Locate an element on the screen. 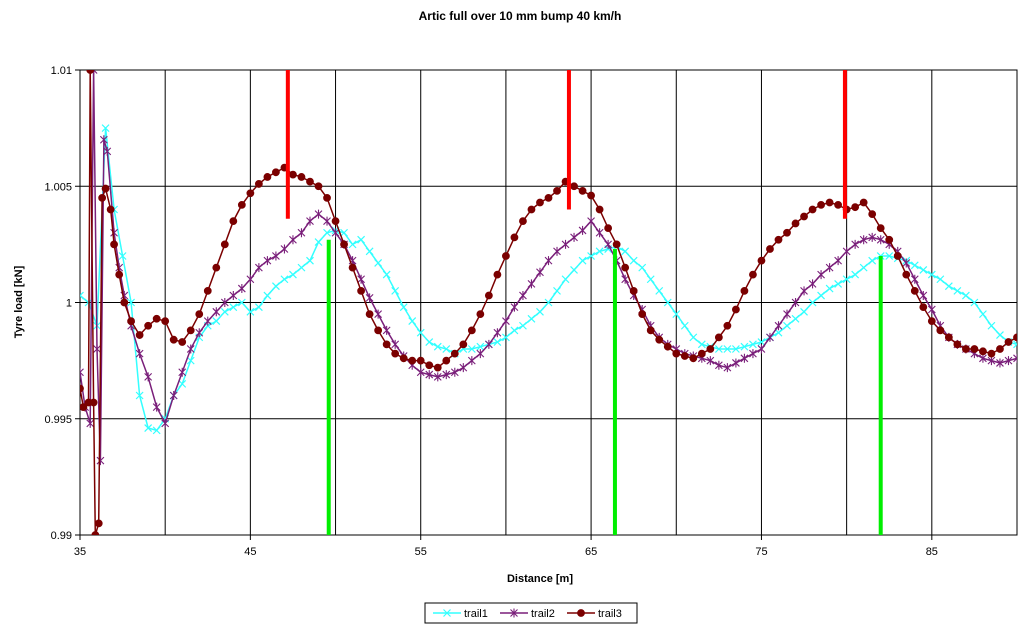 The image size is (1018, 627). legend-item-trail2: trail2 is located at coordinates (527, 614).